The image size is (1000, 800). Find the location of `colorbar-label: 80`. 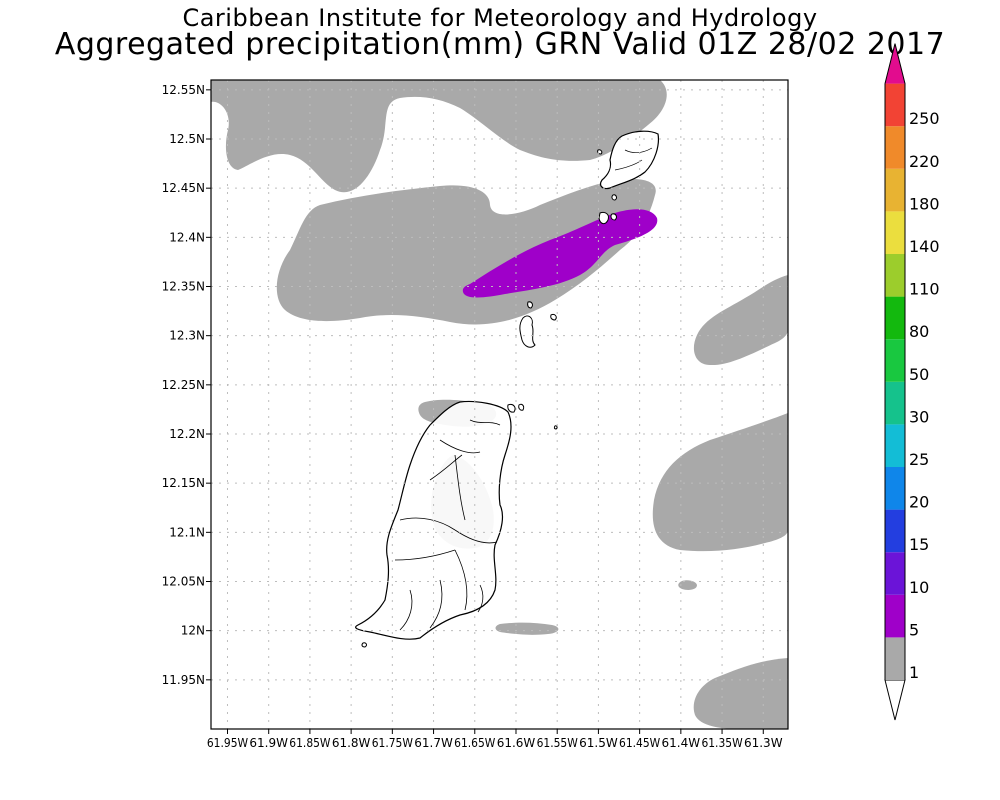

colorbar-label: 80 is located at coordinates (919, 331).